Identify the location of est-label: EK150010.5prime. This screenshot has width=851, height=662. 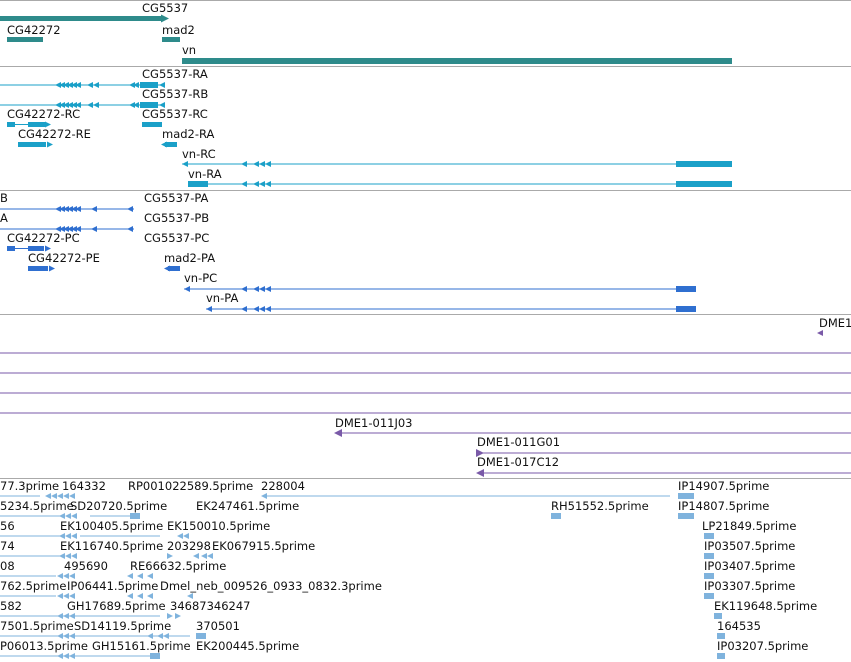
(219, 526).